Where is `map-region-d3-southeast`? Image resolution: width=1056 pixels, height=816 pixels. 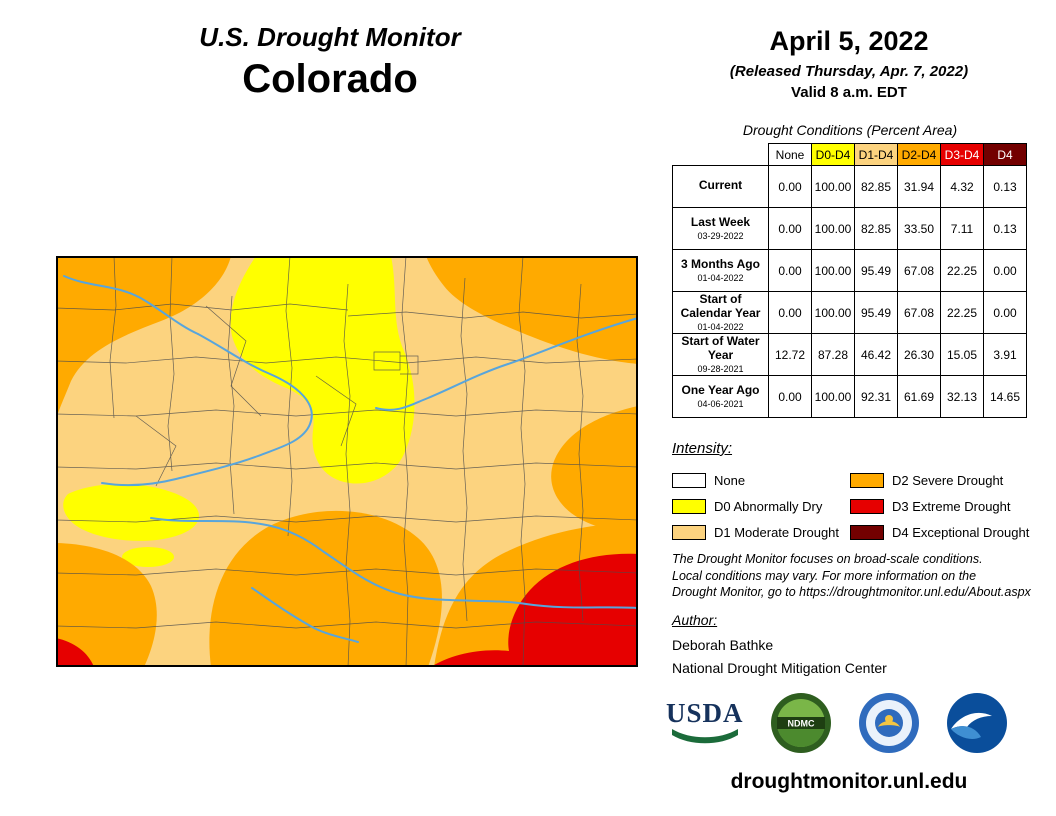 map-region-d3-southeast is located at coordinates (534, 610).